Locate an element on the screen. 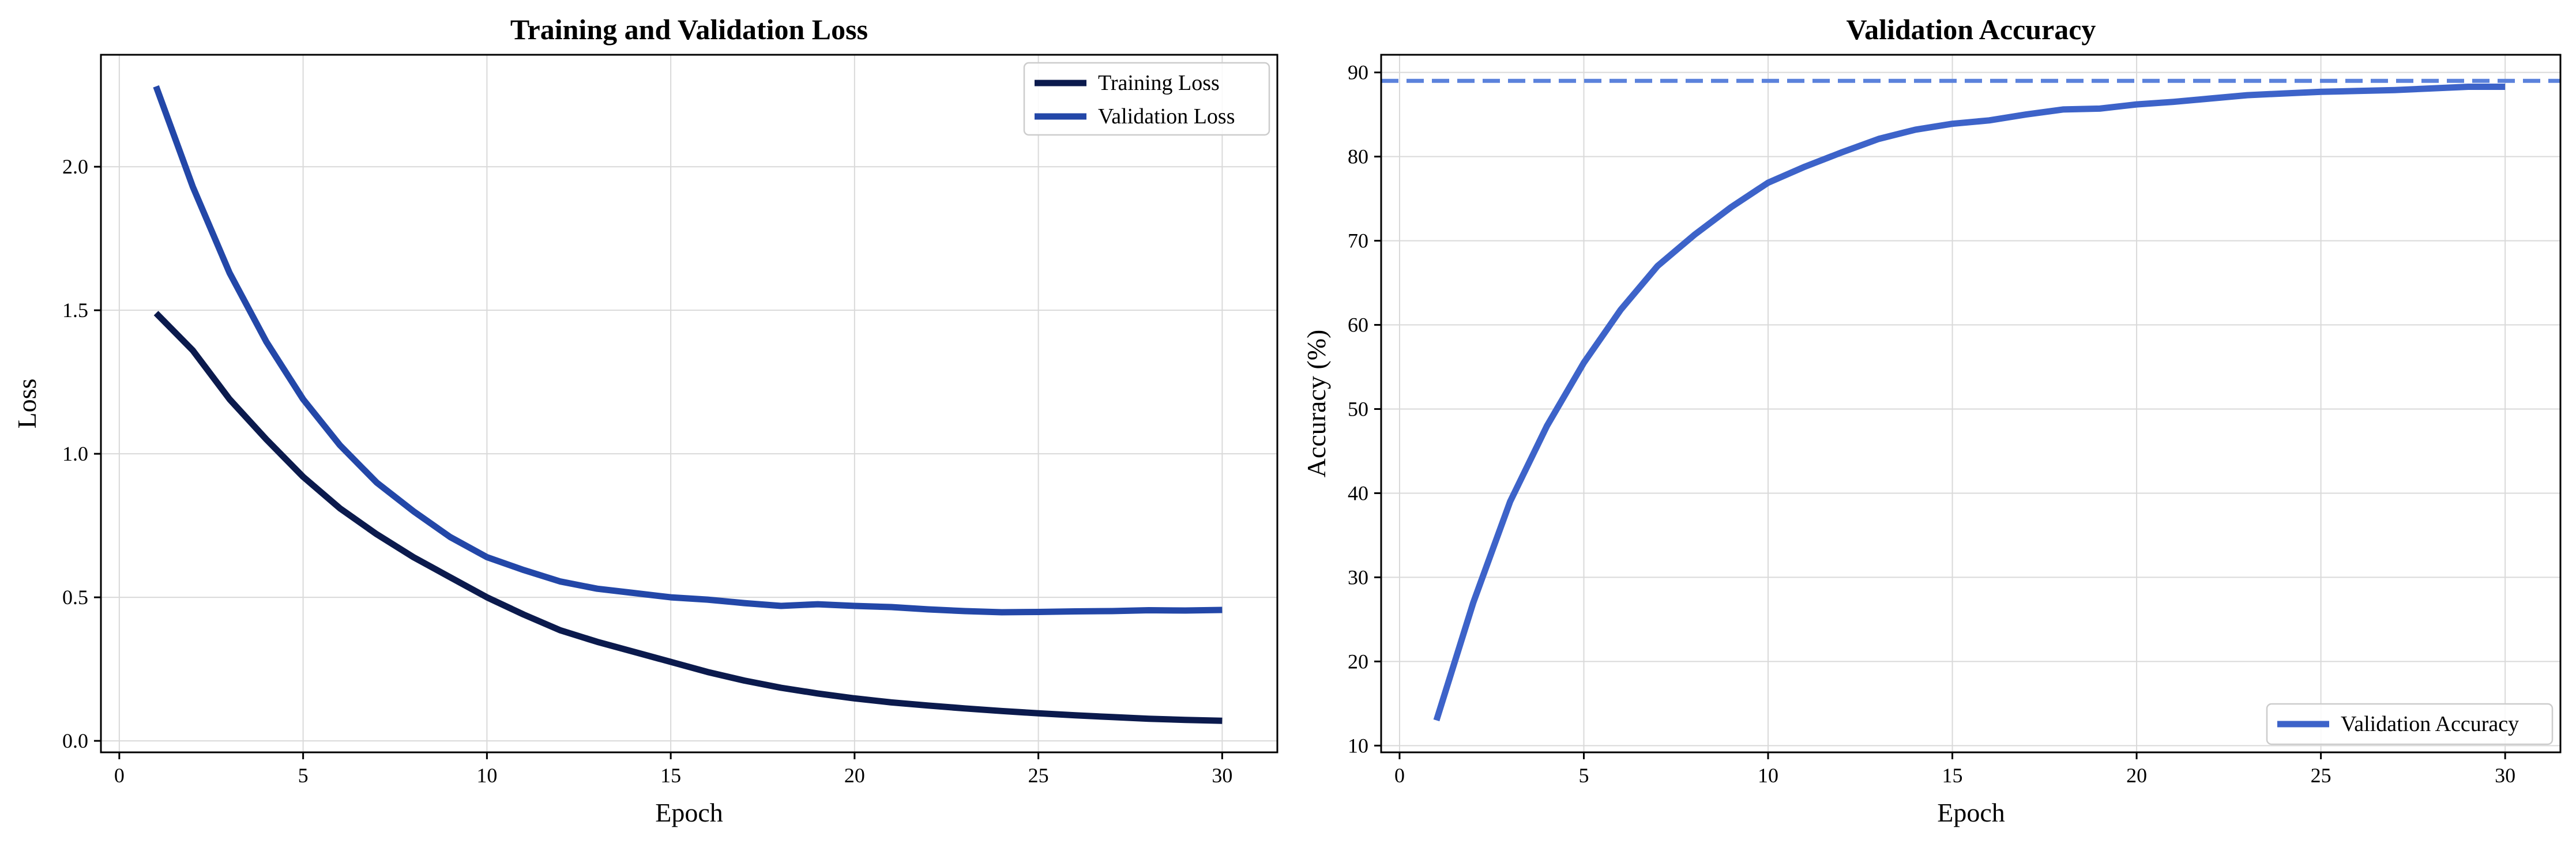  loss-chart-title: Training and Validation Loss is located at coordinates (689, 29).